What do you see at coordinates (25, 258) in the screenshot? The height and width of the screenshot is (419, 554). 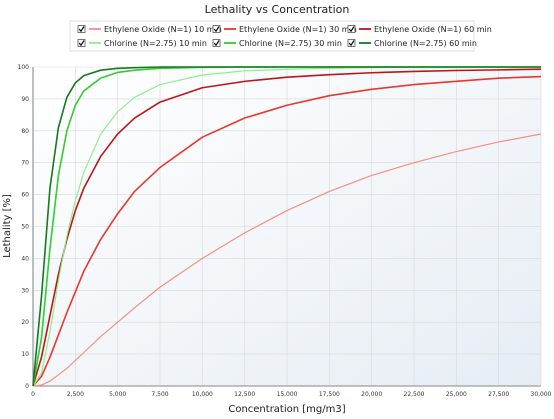 I see `y-tick-label: 40` at bounding box center [25, 258].